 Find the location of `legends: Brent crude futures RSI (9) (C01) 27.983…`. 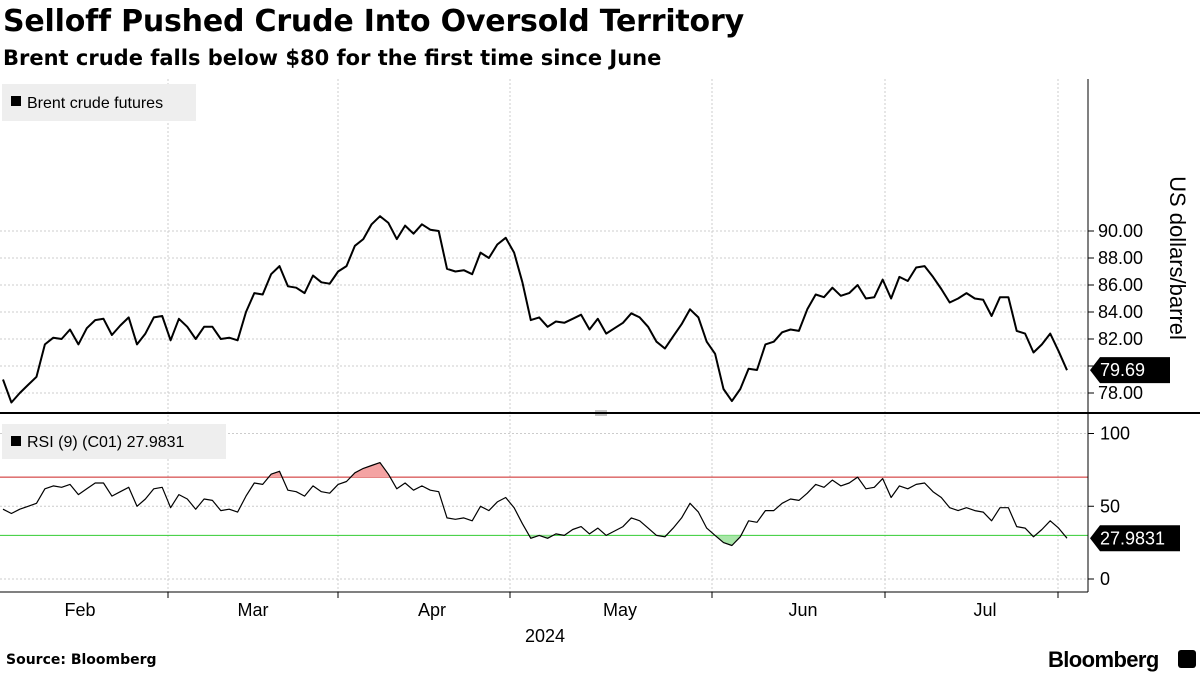

legends: Brent crude futures RSI (9) (C01) 27.983… is located at coordinates (114, 271).